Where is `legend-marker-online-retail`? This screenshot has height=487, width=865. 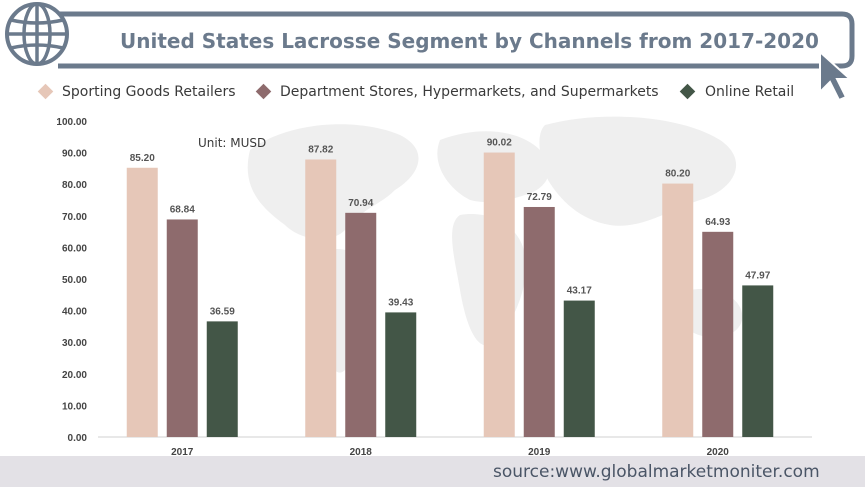 legend-marker-online-retail is located at coordinates (687, 91).